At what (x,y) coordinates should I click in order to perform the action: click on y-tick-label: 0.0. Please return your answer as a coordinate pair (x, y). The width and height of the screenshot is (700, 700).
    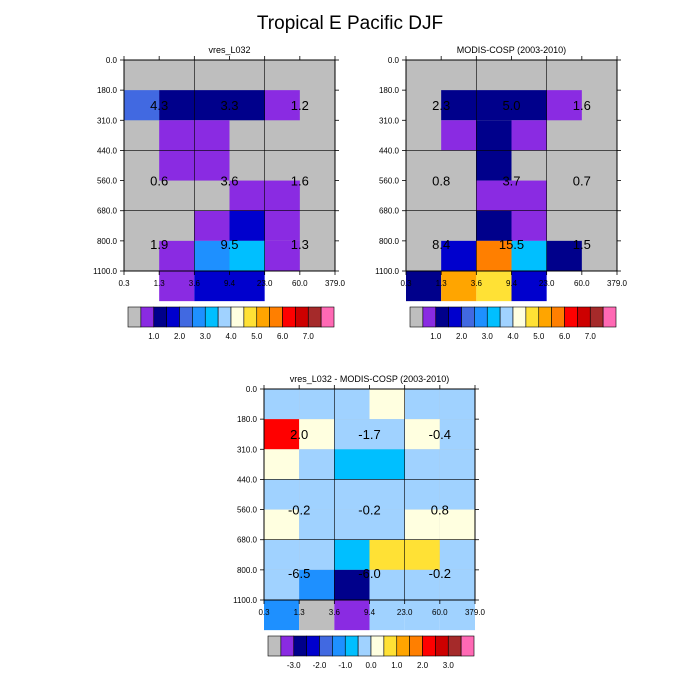
    Looking at the image, I should click on (252, 389).